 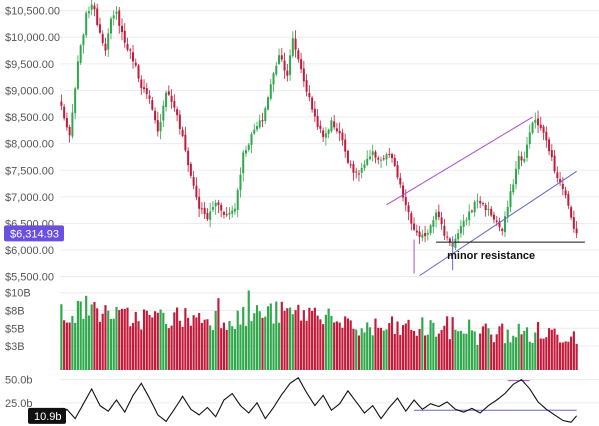 I want to click on price-tick-label: $8,000.00, so click(x=29, y=145).